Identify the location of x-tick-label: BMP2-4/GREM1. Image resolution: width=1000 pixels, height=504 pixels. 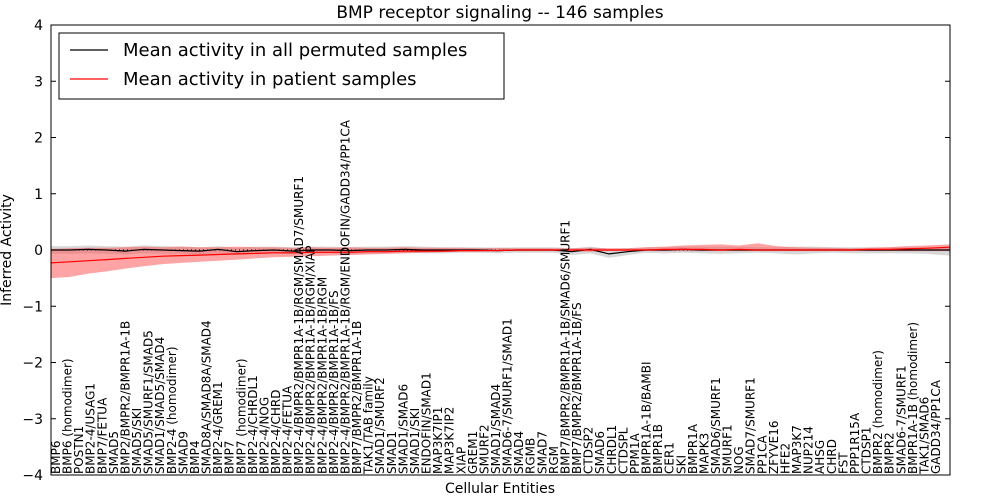
(218, 427).